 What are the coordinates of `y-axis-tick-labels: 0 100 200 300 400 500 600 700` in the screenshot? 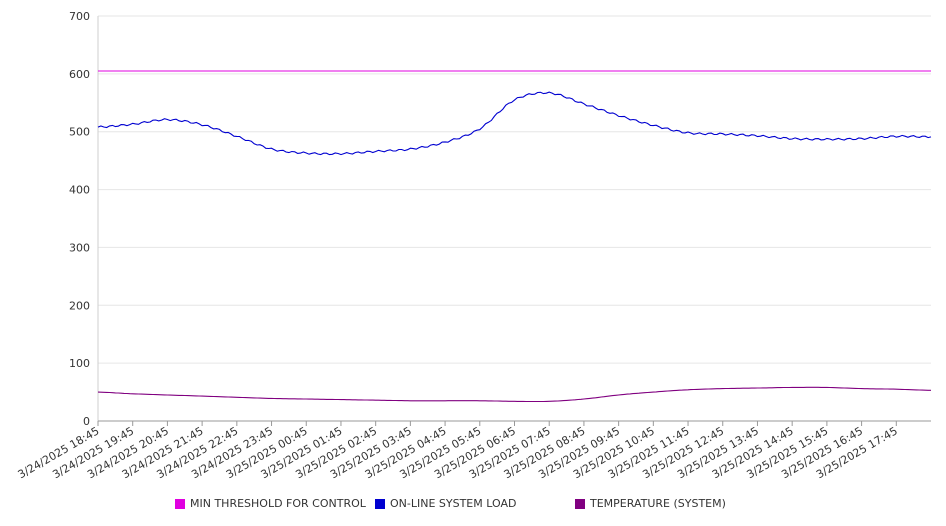 It's located at (79, 219).